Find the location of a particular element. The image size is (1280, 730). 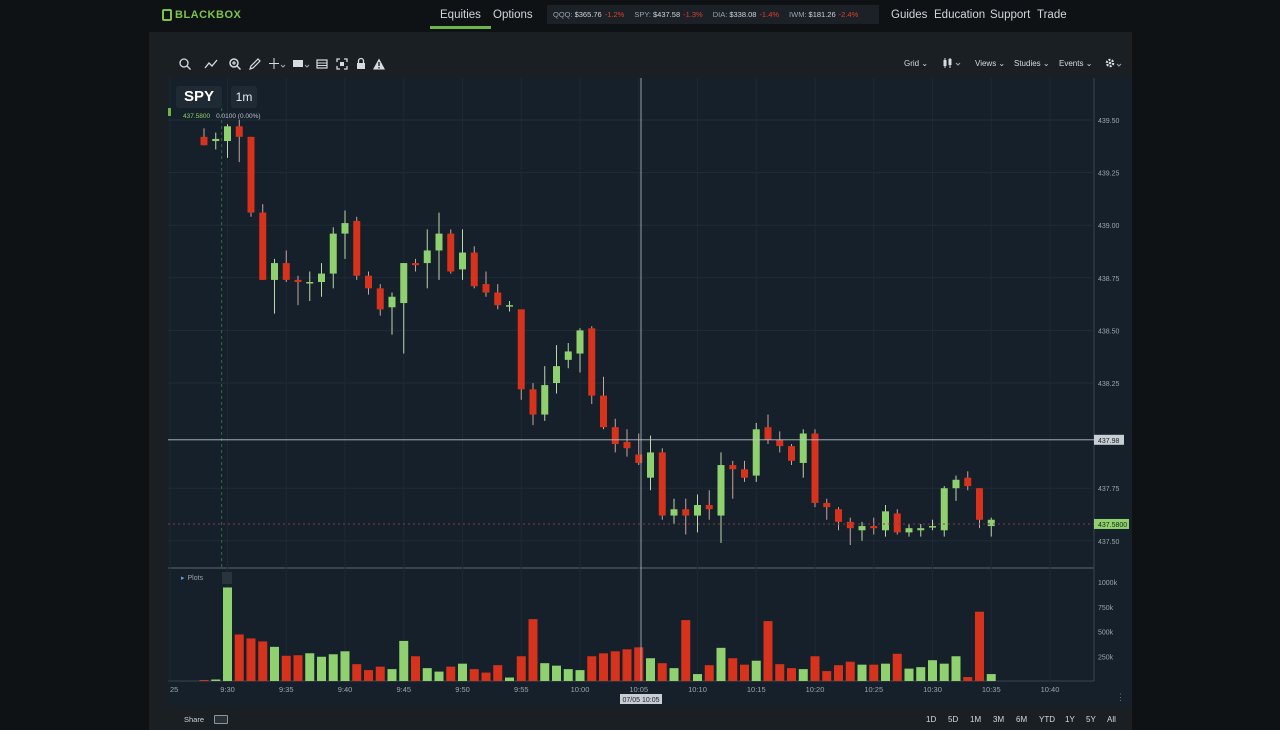

volume-tick-label: 500k is located at coordinates (1106, 633).